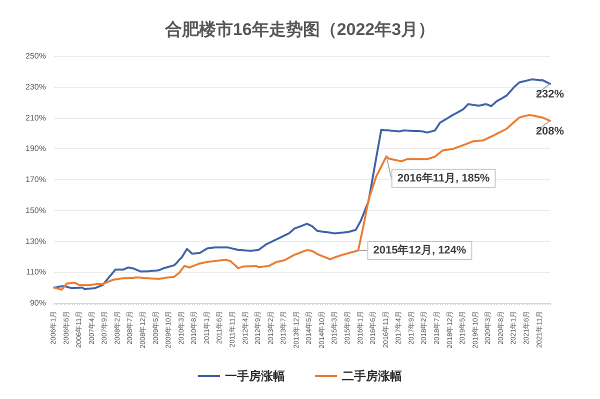 The image size is (600, 399). I want to click on y-tick-label: 170%, so click(36, 179).